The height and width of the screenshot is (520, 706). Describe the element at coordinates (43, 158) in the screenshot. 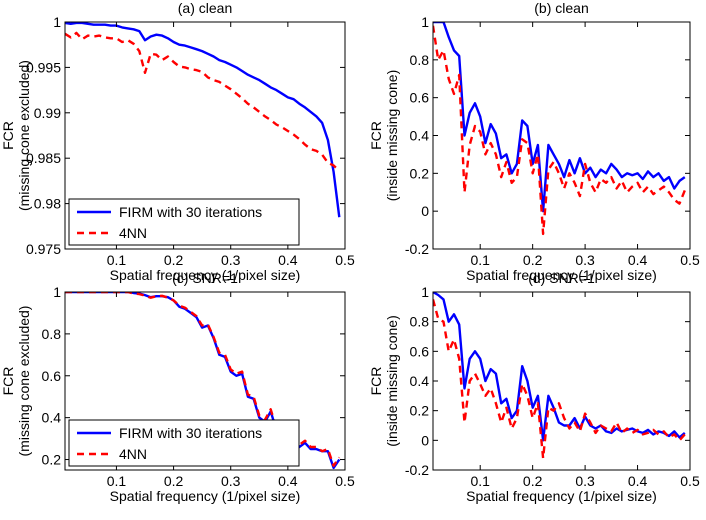

I see `y-tick-label: 0.985` at that location.